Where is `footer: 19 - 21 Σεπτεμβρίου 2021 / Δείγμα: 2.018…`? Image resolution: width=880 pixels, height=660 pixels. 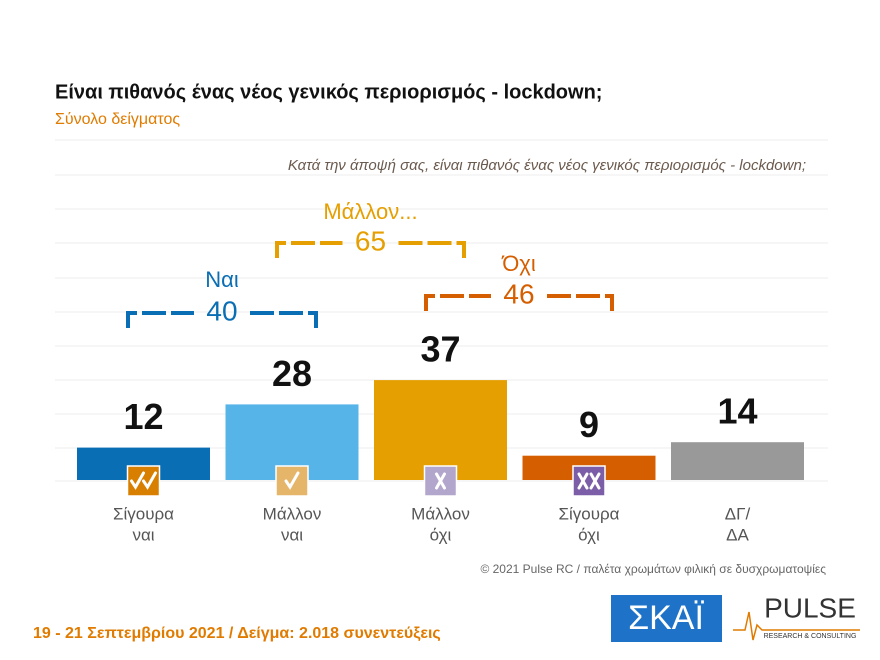 footer: 19 - 21 Σεπτεμβρίου 2021 / Δείγμα: 2.018… is located at coordinates (237, 633).